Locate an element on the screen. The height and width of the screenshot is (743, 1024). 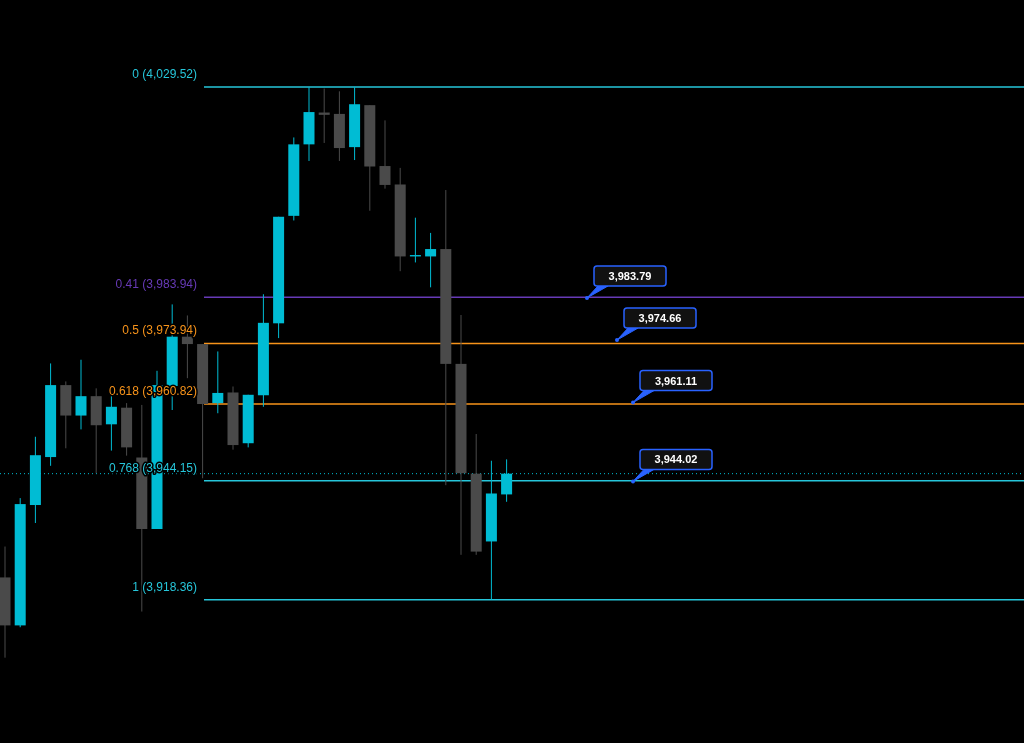
ref-line-label: 1 (3,918.36) is located at coordinates (164, 586).